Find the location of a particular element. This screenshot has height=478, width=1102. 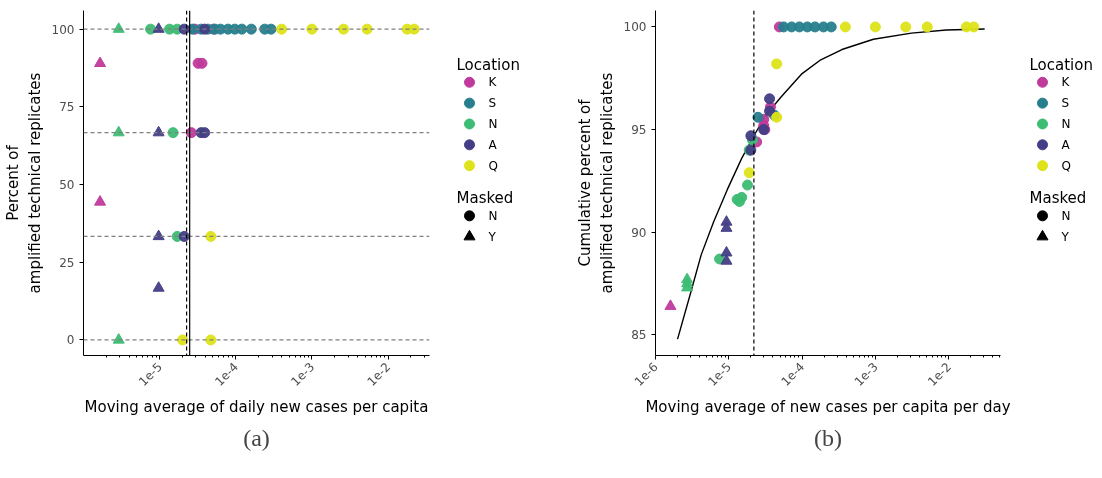

y-tick-label: 95 is located at coordinates (639, 130).